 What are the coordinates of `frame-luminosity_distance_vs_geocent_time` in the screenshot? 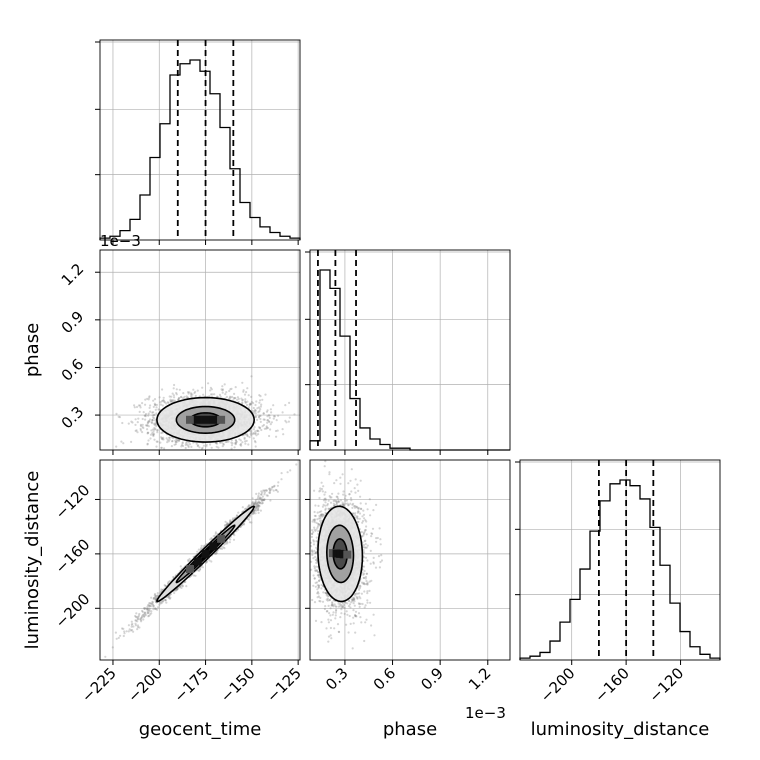 It's located at (200, 560).